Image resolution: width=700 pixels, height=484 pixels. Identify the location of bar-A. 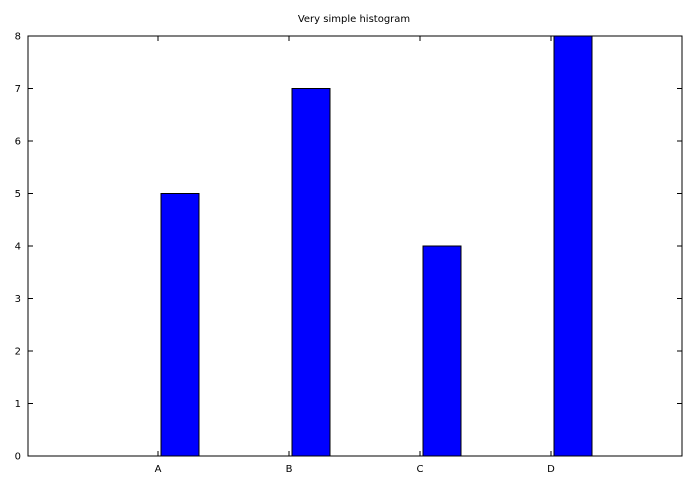
(180, 325).